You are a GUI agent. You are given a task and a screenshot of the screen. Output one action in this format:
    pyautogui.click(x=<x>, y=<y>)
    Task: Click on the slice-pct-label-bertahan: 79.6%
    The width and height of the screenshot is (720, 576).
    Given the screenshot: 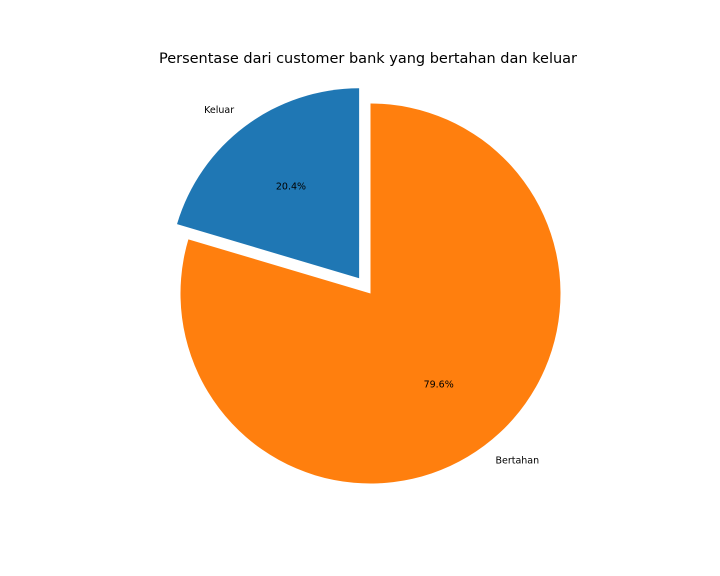 What is the action you would take?
    pyautogui.click(x=439, y=384)
    